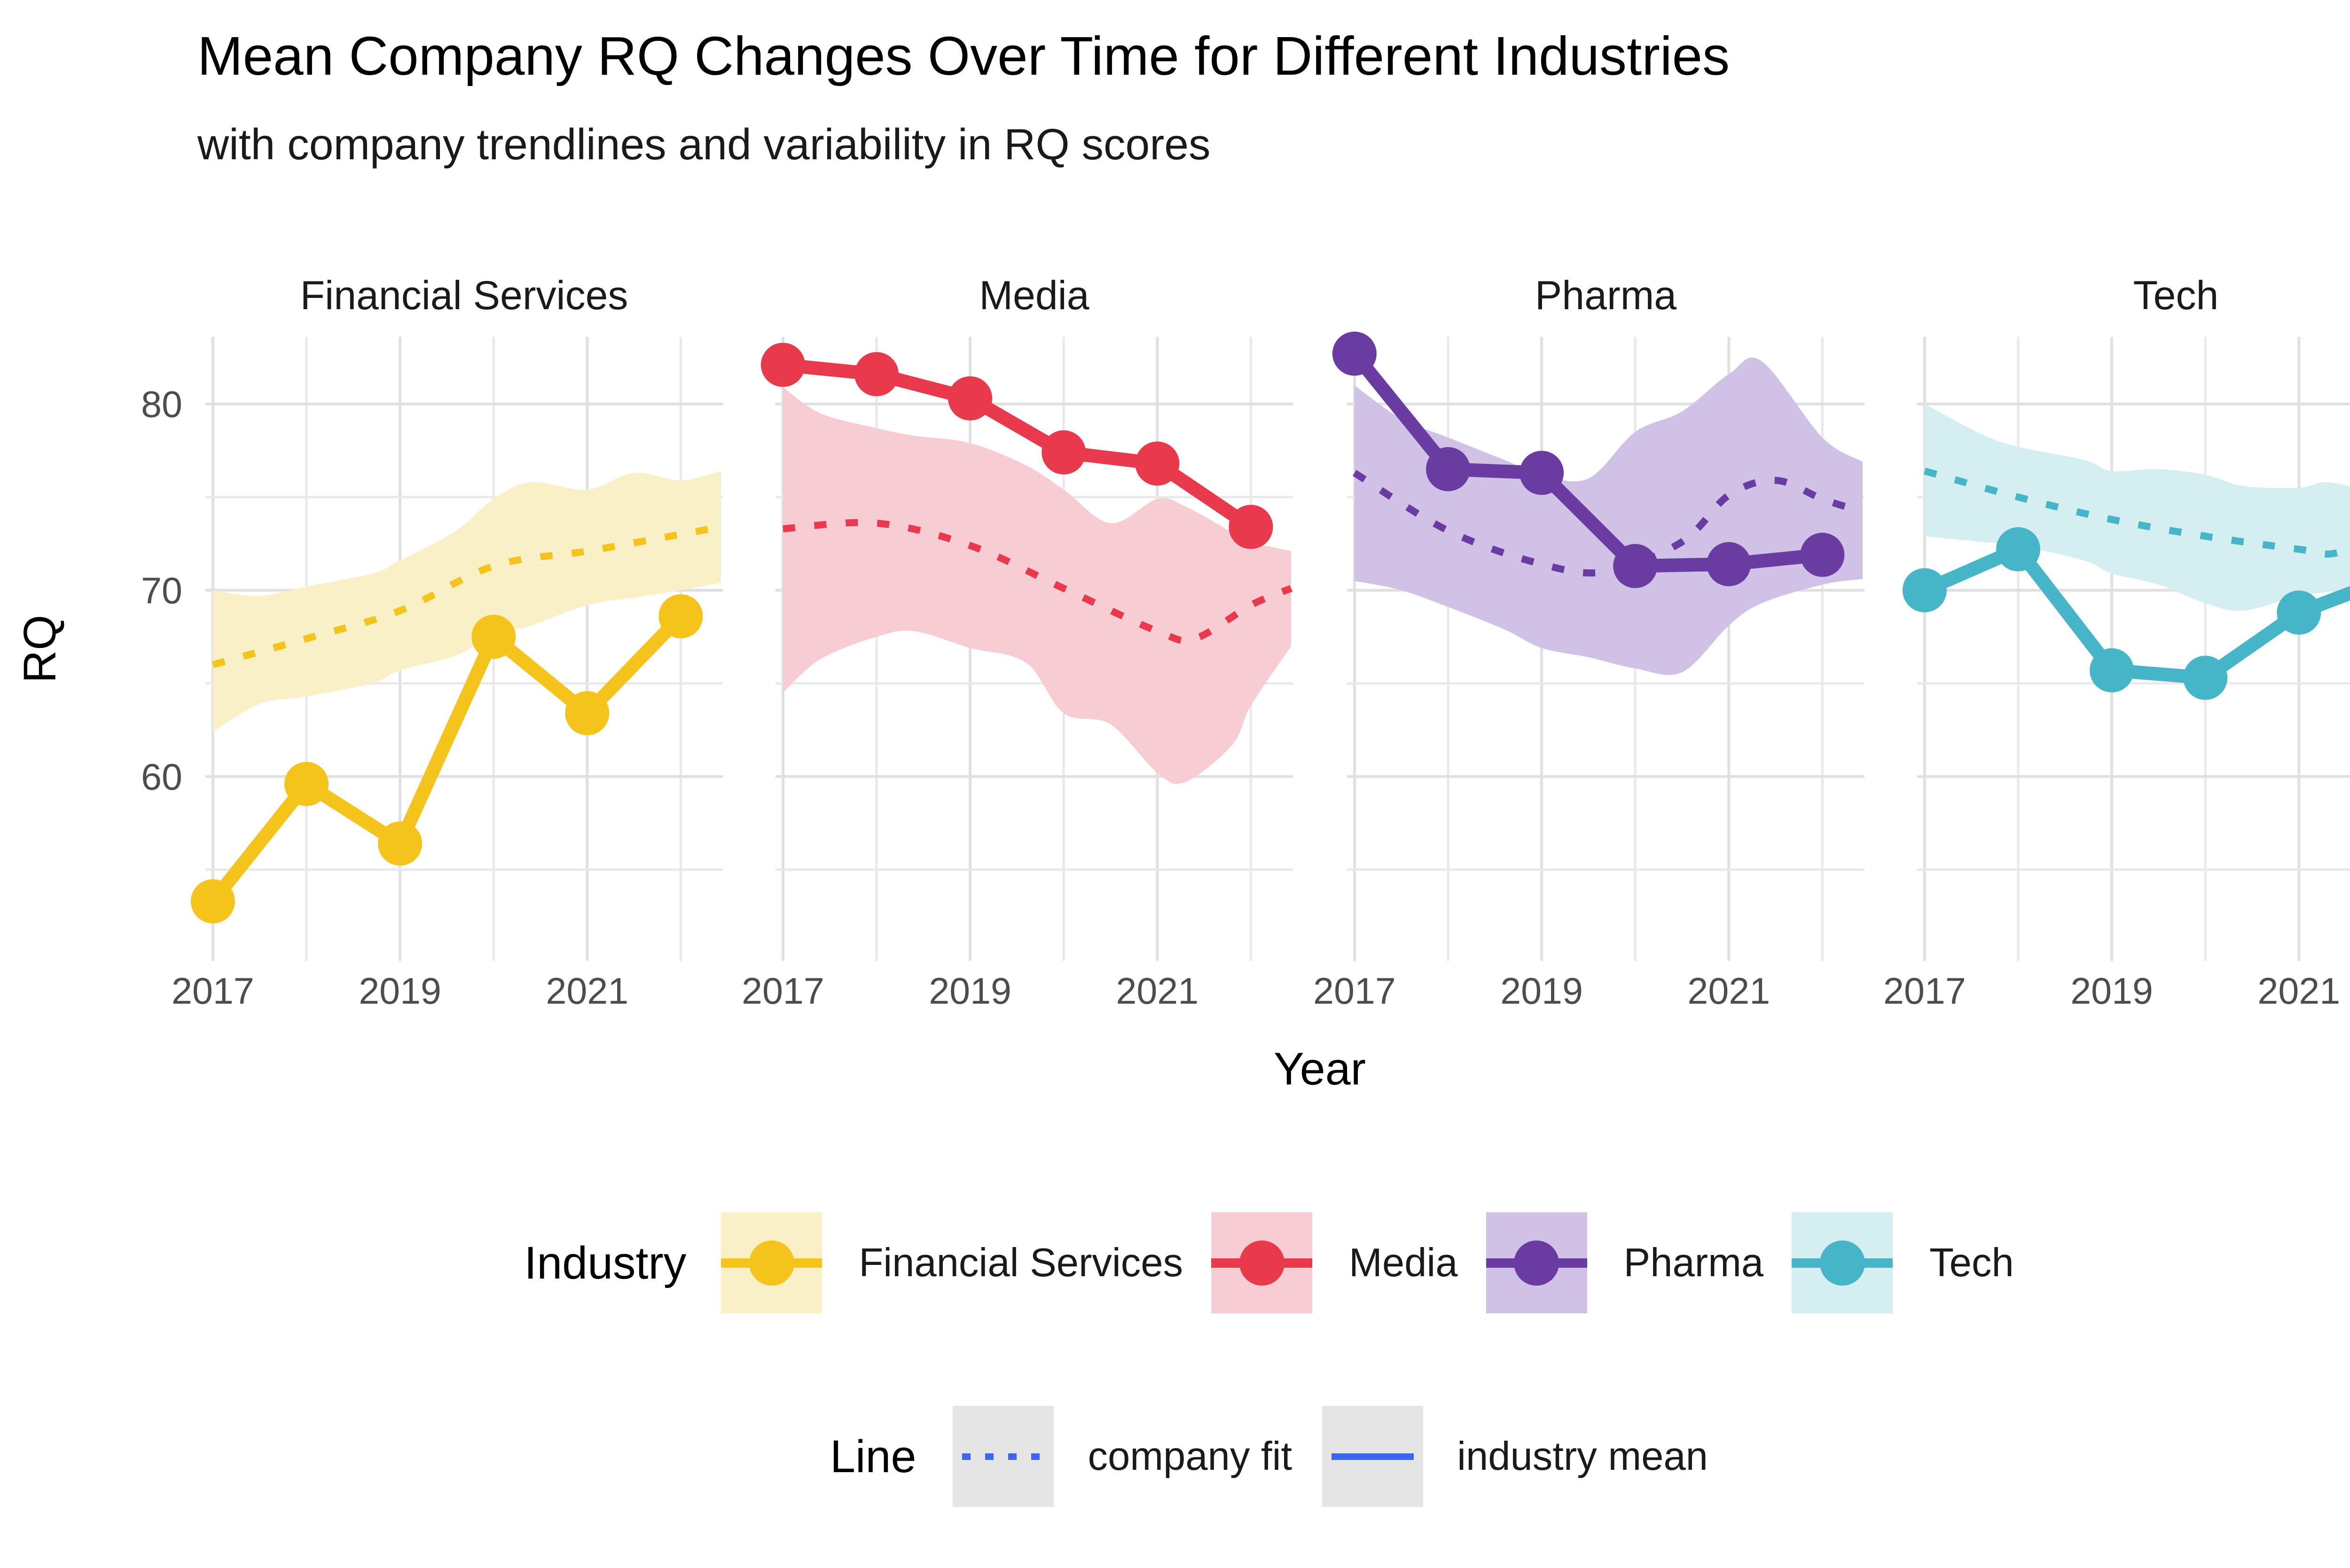 This screenshot has height=1568, width=2350. What do you see at coordinates (446, 758) in the screenshot?
I see `industry-mean-line` at bounding box center [446, 758].